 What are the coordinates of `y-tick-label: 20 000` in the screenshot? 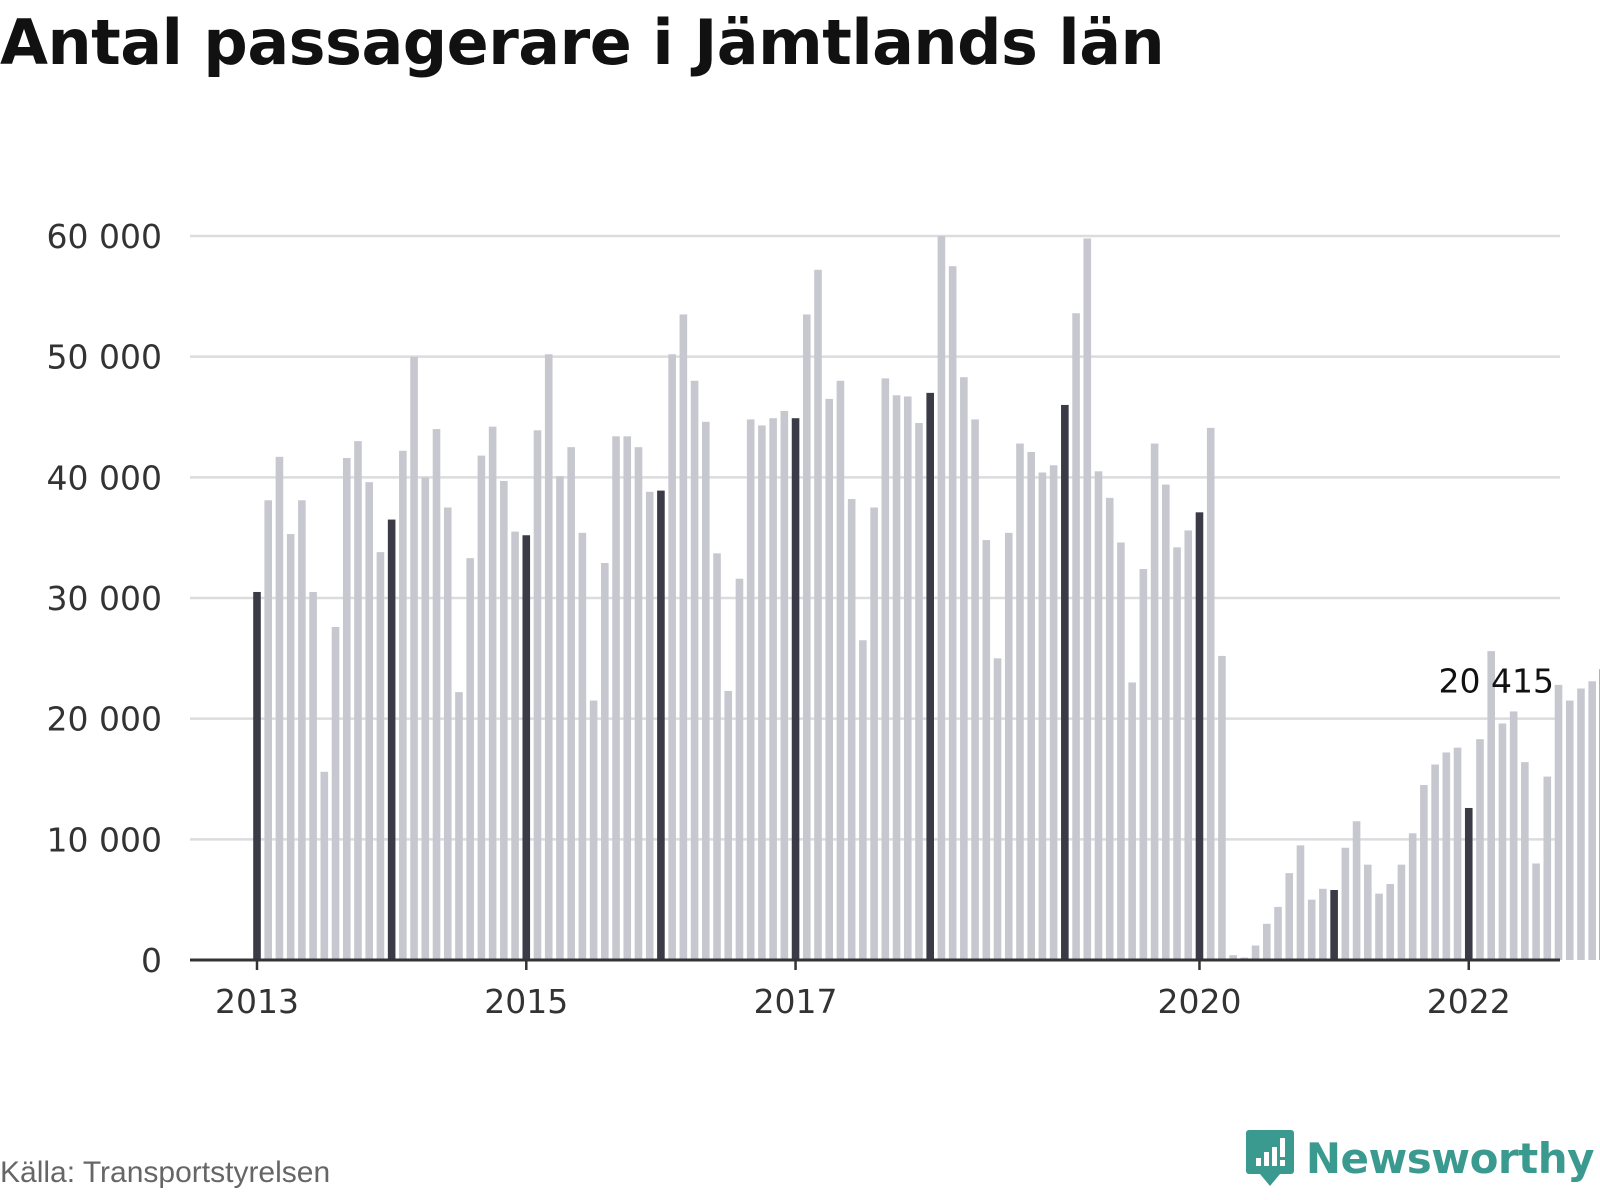 It's located at (104, 719).